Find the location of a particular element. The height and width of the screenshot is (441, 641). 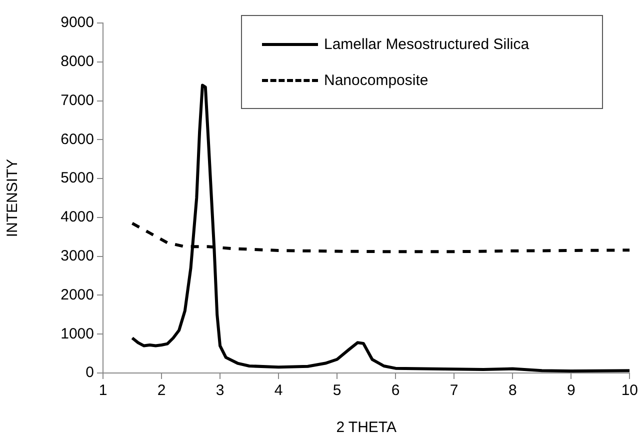

x-tick-label: 6 is located at coordinates (395, 391).